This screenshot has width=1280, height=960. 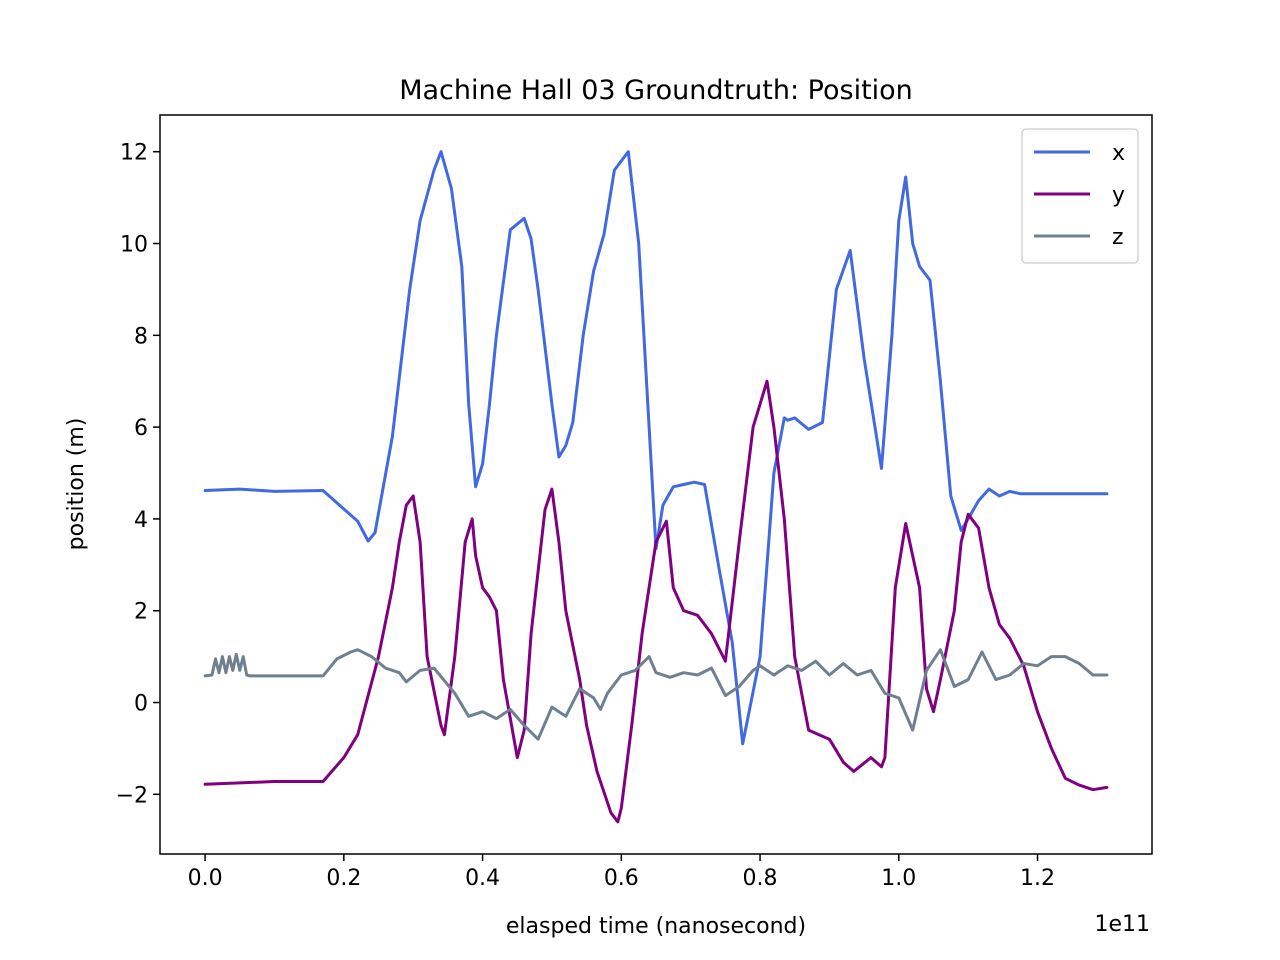 I want to click on legend-label-y: y, so click(x=1118, y=195).